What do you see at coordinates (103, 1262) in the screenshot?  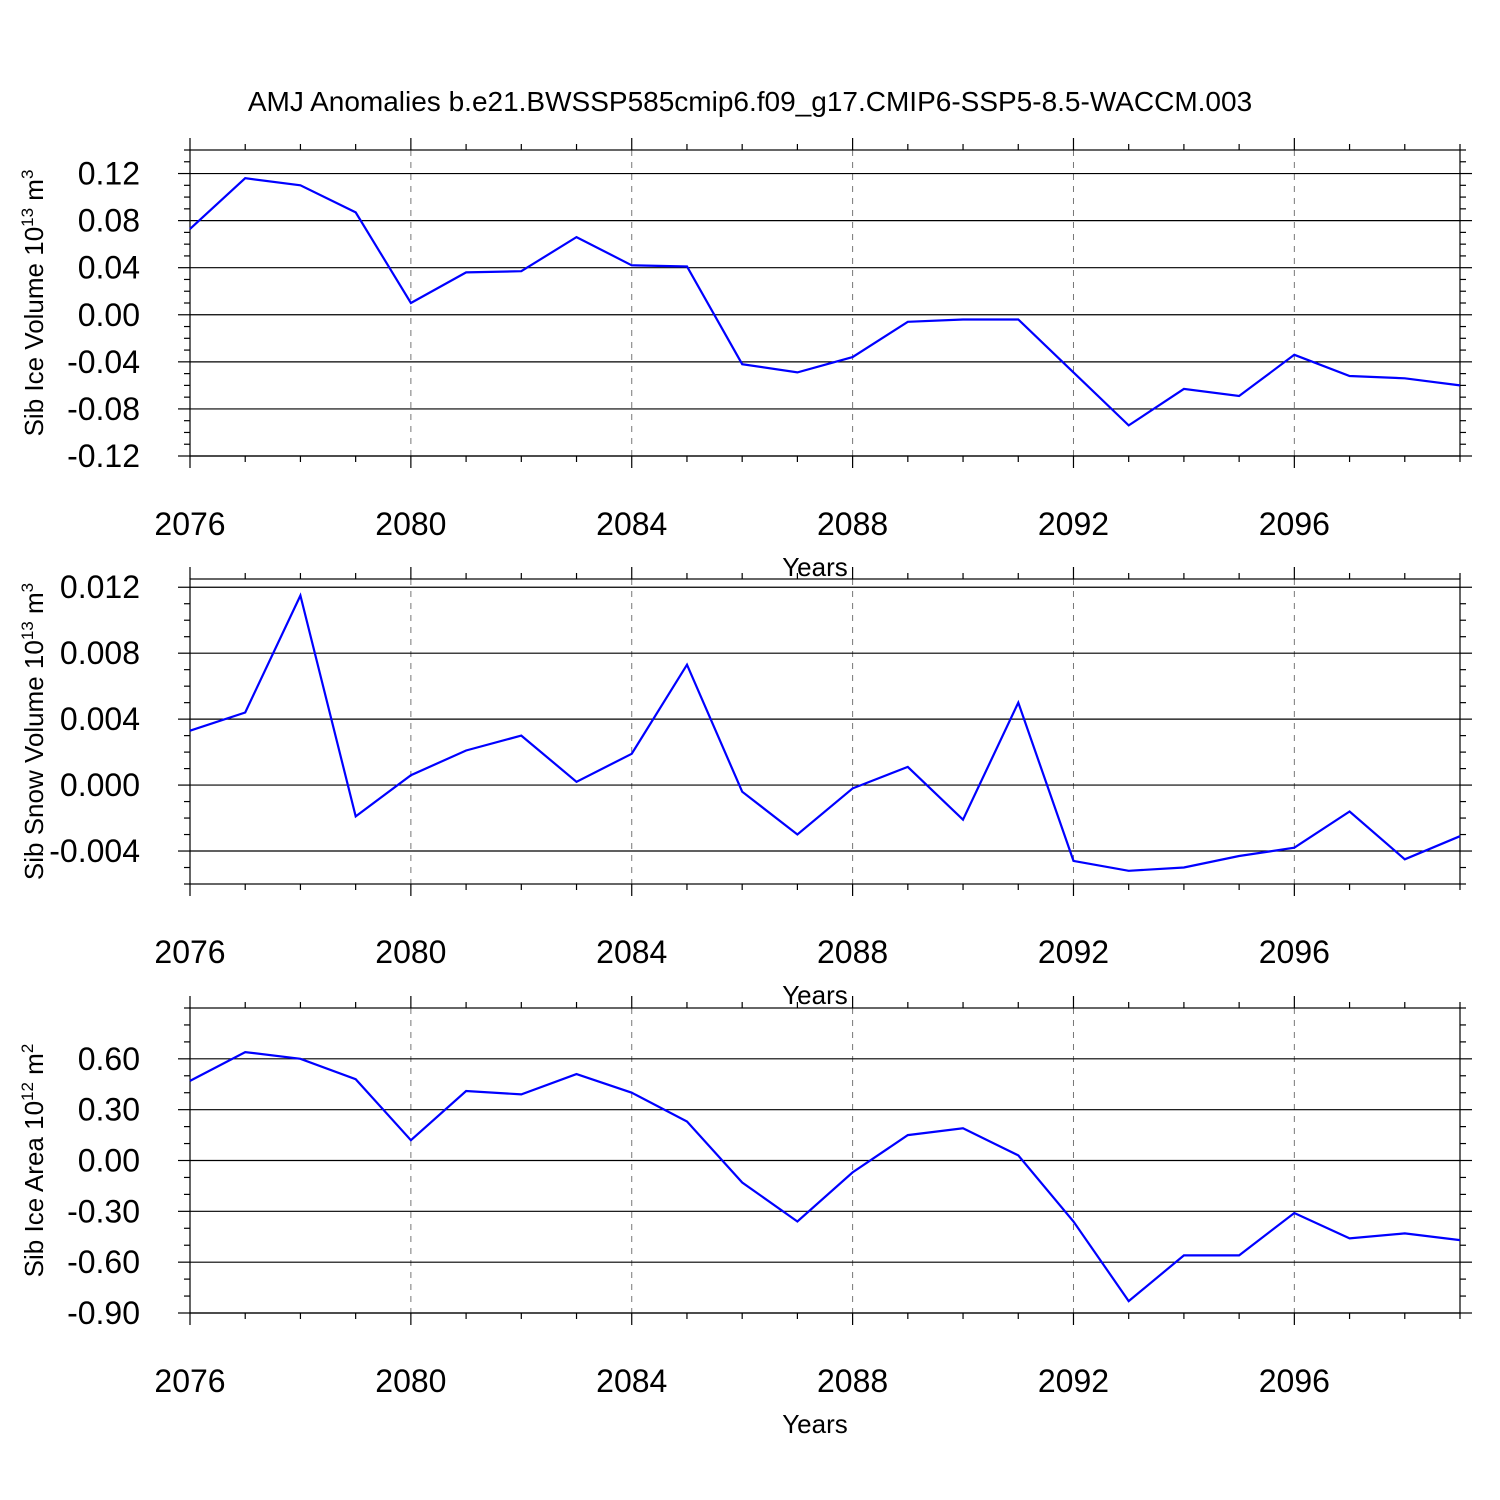 I see `y-tick-label: -0.60` at bounding box center [103, 1262].